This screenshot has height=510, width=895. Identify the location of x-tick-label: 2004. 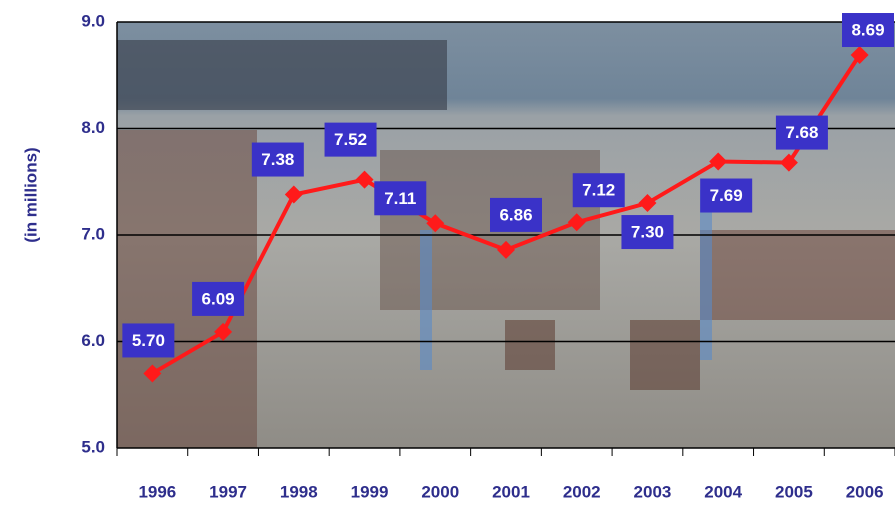
(723, 491).